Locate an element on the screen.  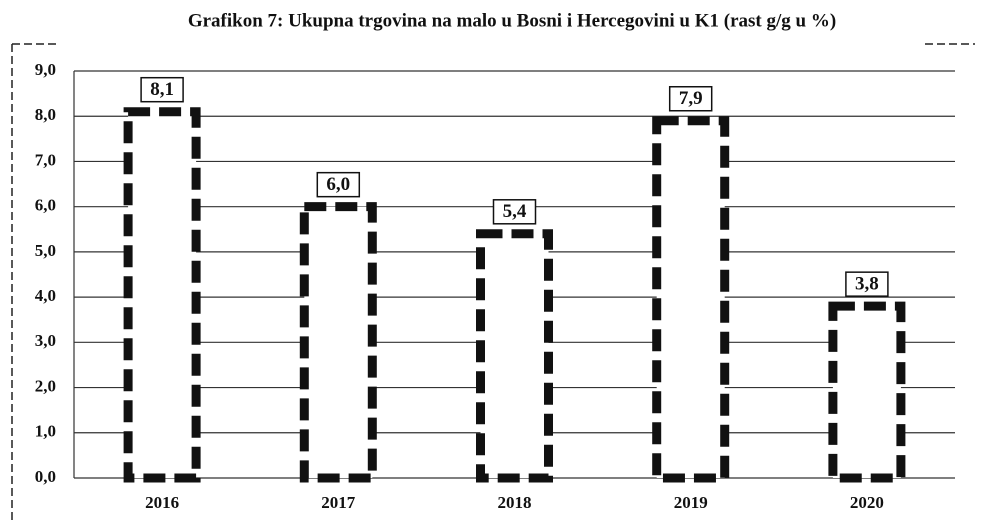
value-label: 8,1 is located at coordinates (162, 89).